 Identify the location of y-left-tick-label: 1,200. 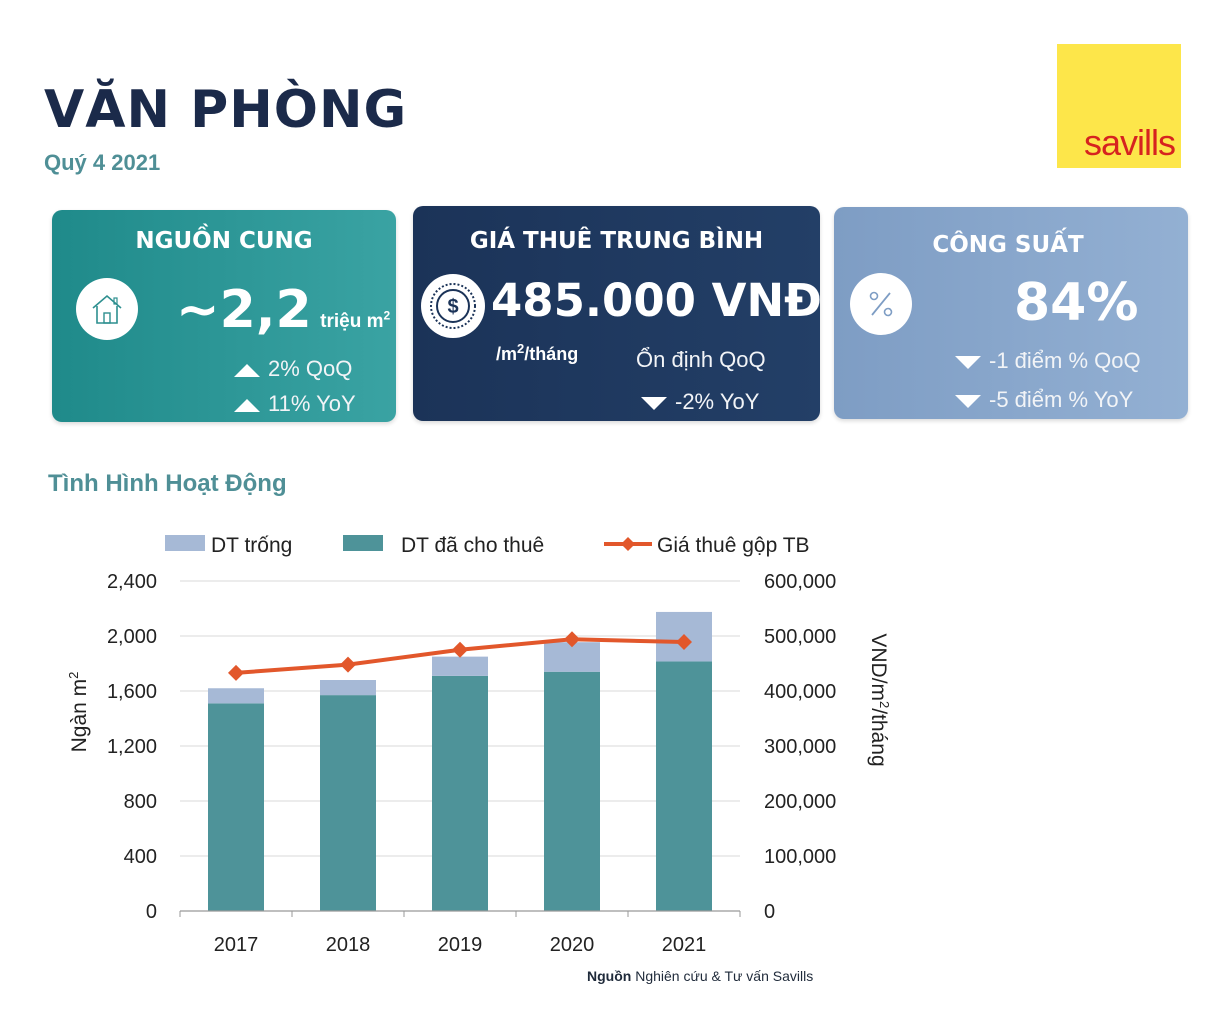
(132, 747).